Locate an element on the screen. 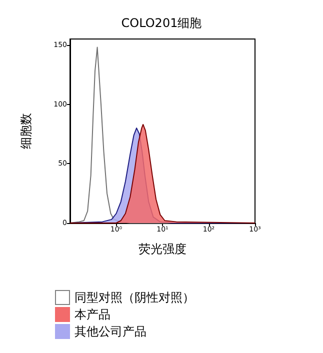 The width and height of the screenshot is (323, 353). y-axis-title: 细胞数 is located at coordinates (26, 131).